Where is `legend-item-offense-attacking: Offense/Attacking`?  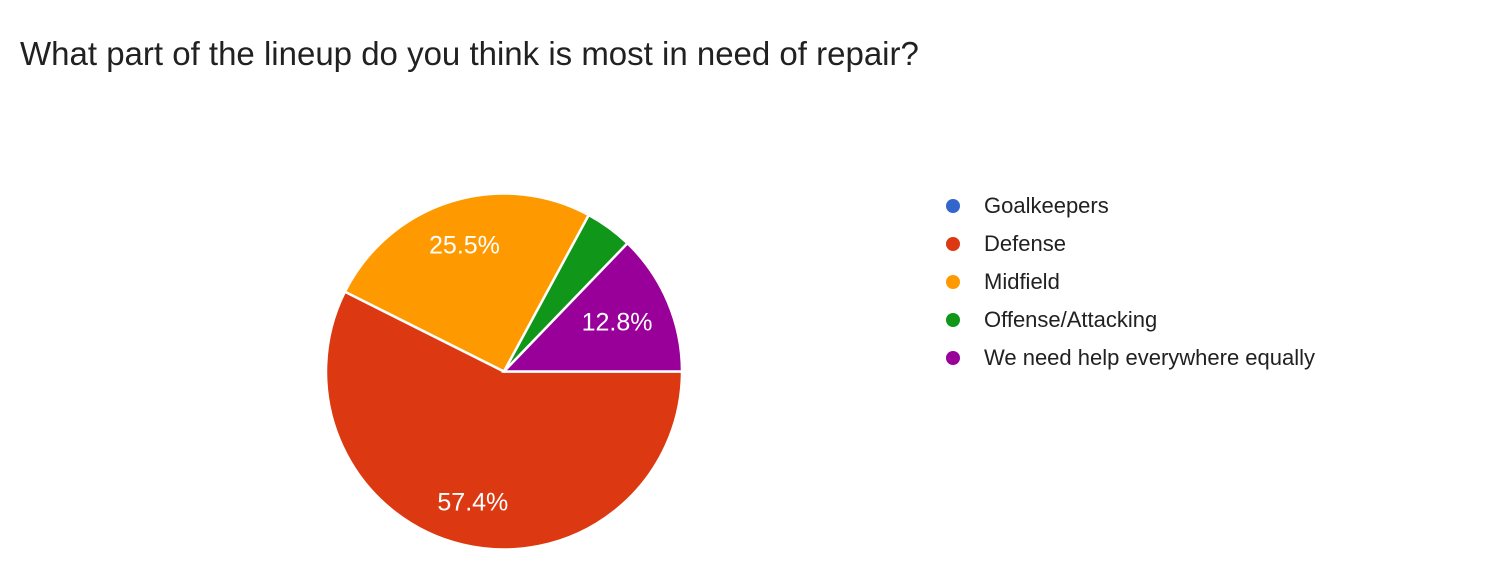 legend-item-offense-attacking: Offense/Attacking is located at coordinates (1130, 320).